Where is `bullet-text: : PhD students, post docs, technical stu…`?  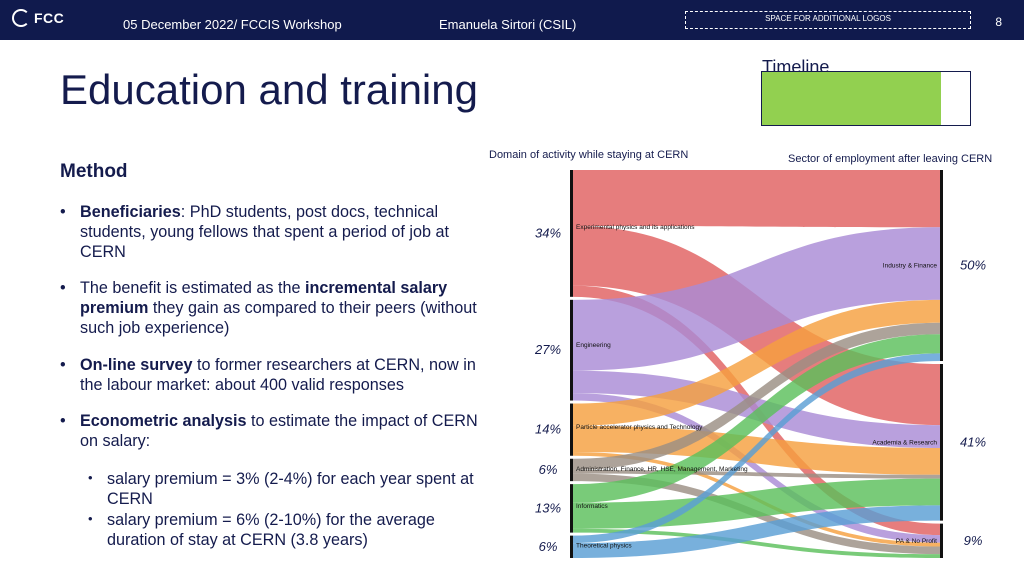 bullet-text: : PhD students, post docs, technical stu… is located at coordinates (264, 232).